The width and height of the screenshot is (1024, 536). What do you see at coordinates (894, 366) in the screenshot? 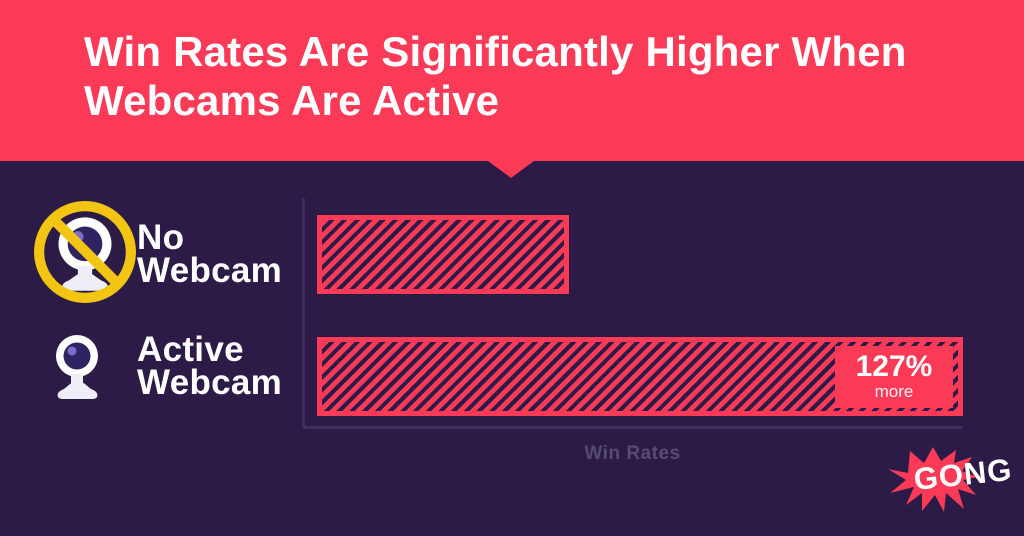
I see `badge-value: 127%` at bounding box center [894, 366].